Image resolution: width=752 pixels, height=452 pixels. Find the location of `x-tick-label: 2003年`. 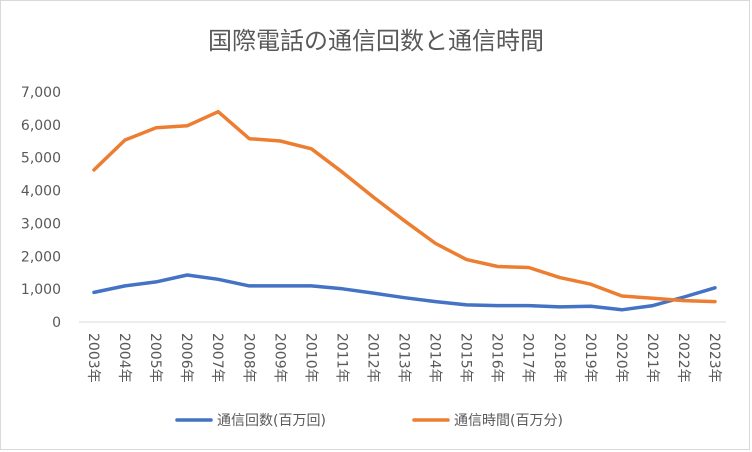

x-tick-label: 2003年 is located at coordinates (93, 358).